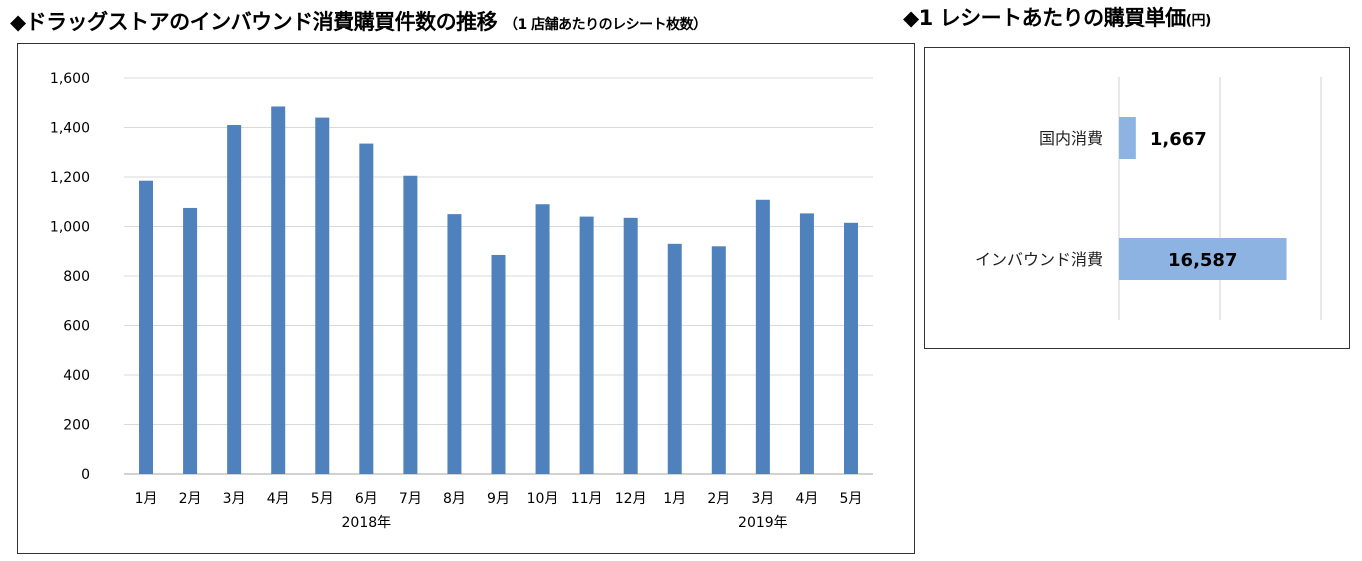 This screenshot has width=1362, height=561. I want to click on y-tick-label: 1,200, so click(70, 178).